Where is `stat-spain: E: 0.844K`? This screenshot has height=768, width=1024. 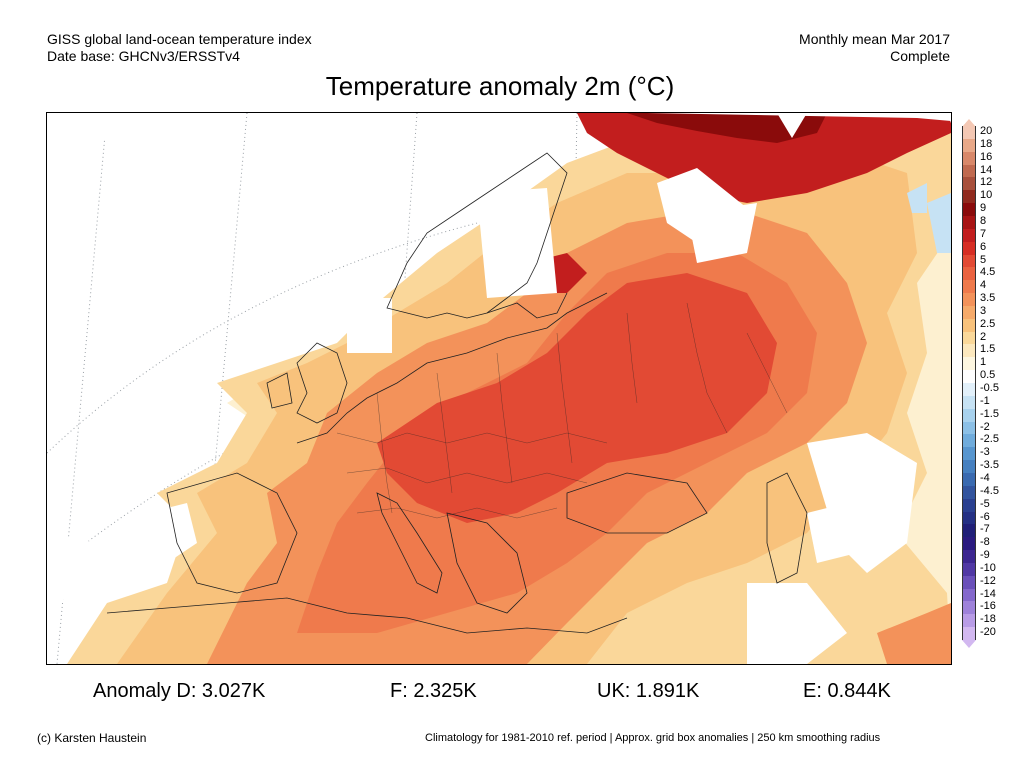
stat-spain: E: 0.844K is located at coordinates (847, 691).